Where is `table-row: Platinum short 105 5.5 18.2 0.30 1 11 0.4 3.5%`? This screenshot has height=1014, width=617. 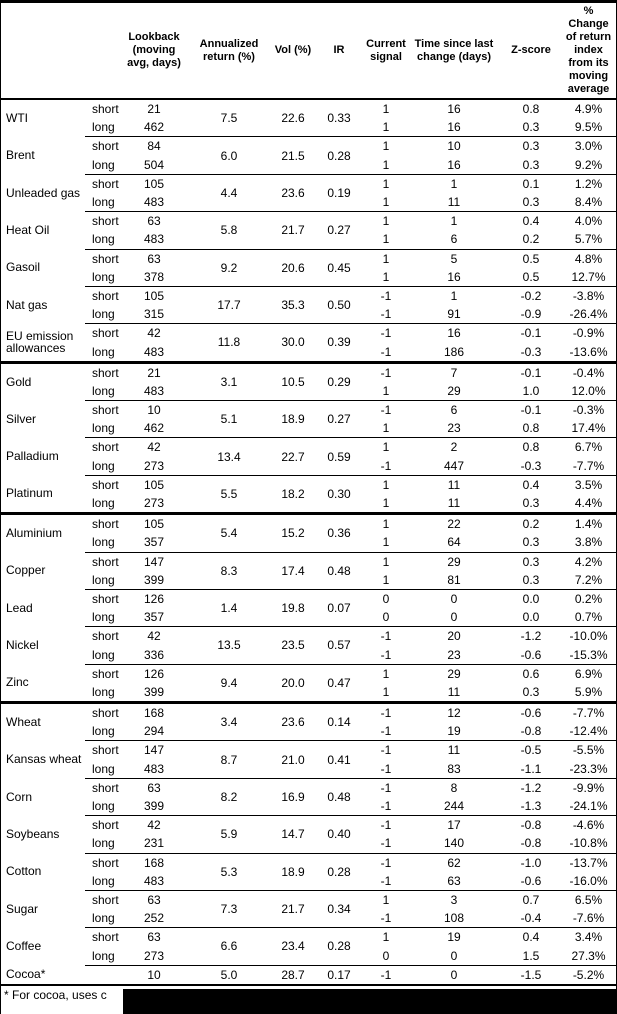 table-row: Platinum short 105 5.5 18.2 0.30 1 11 0.4 3.5% is located at coordinates (308, 494).